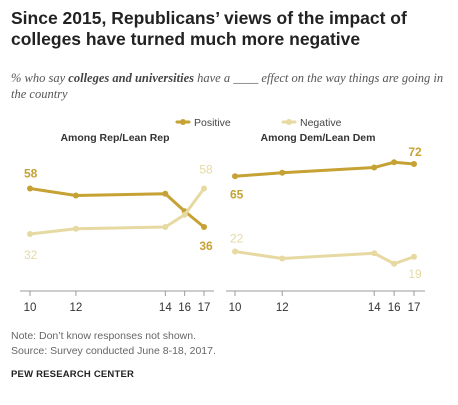 The image size is (458, 405). What do you see at coordinates (131, 78) in the screenshot?
I see `subtitle-emphasis: colleges and universities` at bounding box center [131, 78].